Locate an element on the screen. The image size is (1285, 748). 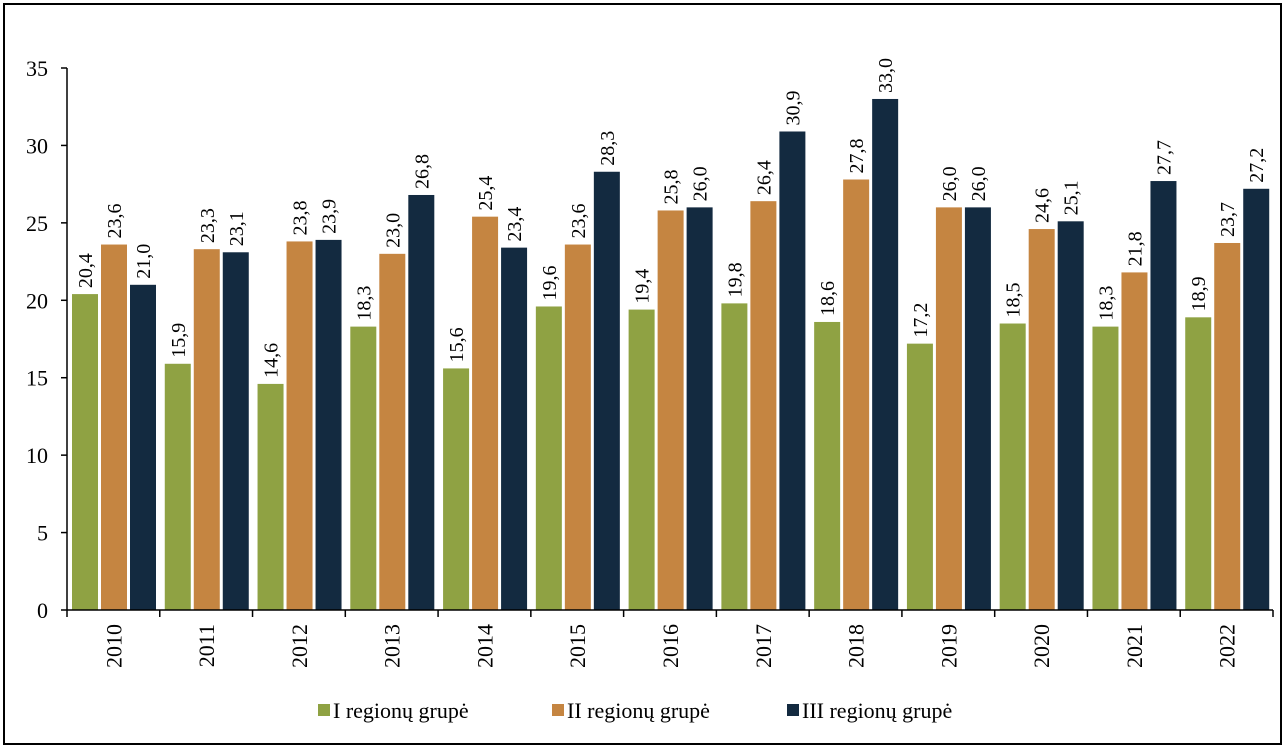
y-tick-label-25: 25 is located at coordinates (37, 223).